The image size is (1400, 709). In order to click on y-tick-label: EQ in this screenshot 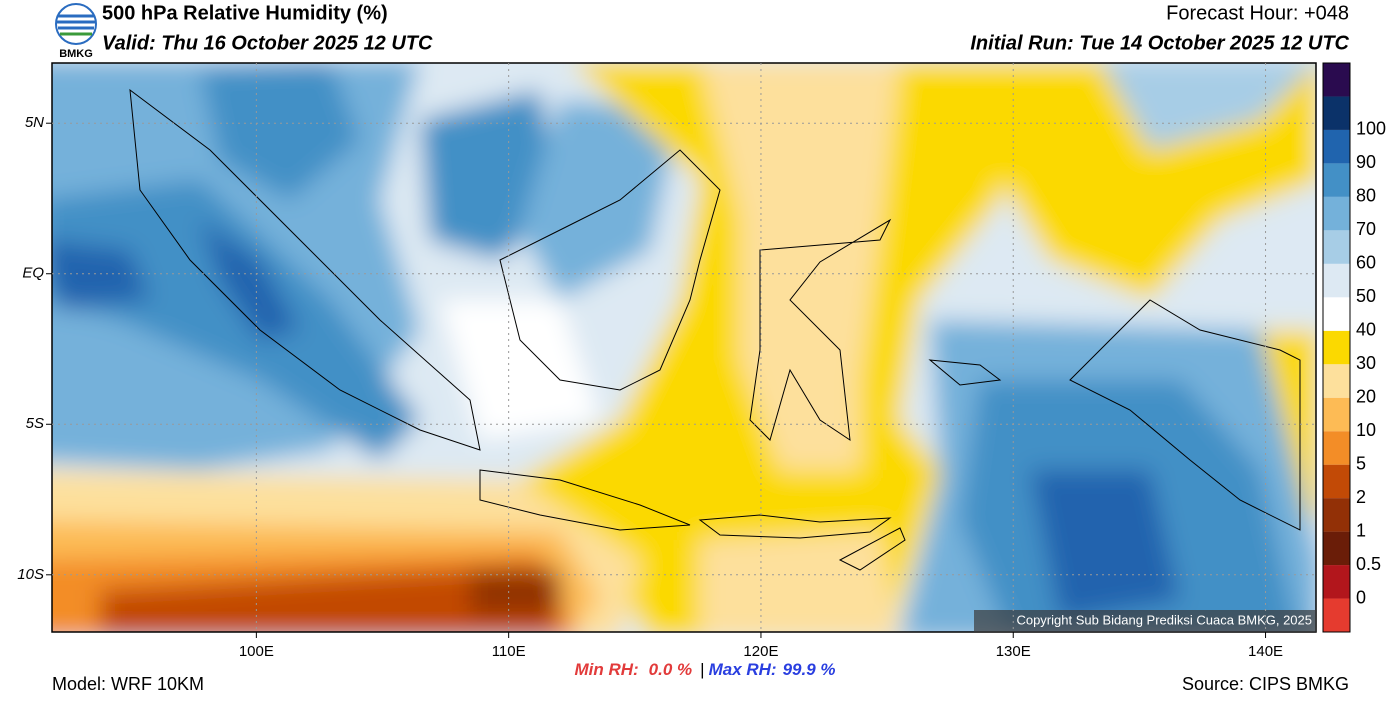, I will do `click(33, 273)`.